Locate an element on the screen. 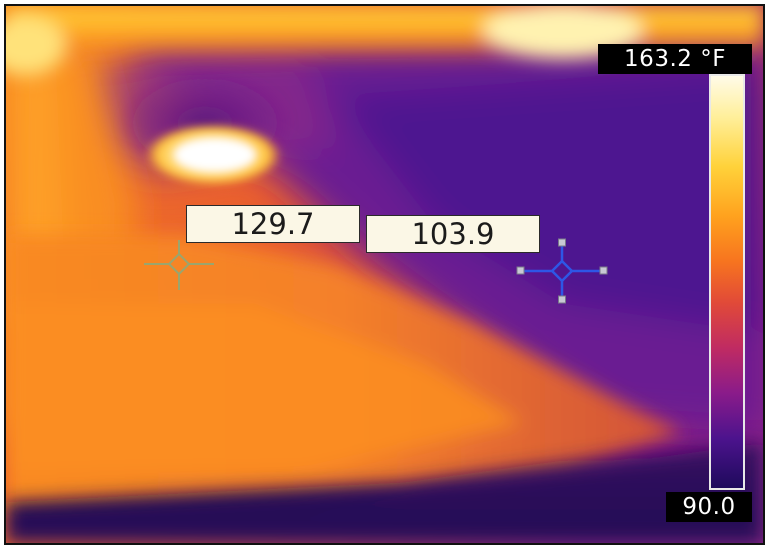 This screenshot has height=551, width=771. spot-temperature-readout: 129.7 is located at coordinates (273, 224).